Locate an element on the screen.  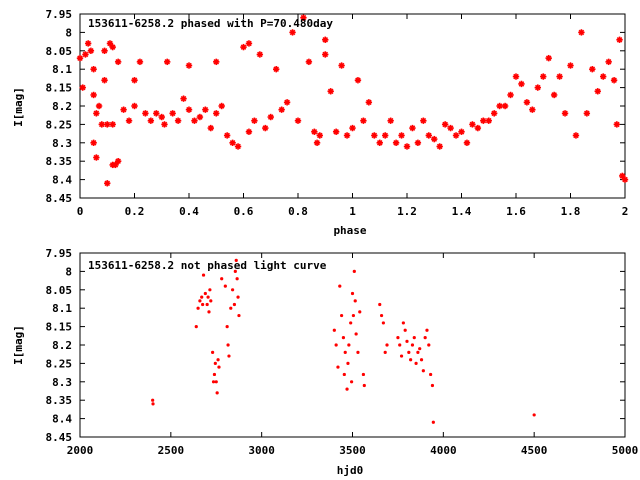
lightcurve-y-axis-label: I[mag] is located at coordinates (18, 345).